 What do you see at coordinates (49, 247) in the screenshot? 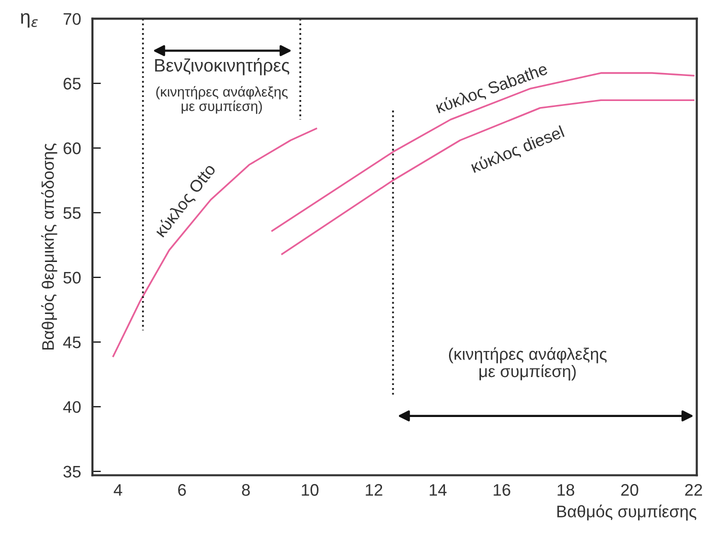
I see `y-axis-title: Βαθμός θερμικής απόδοσης` at bounding box center [49, 247].